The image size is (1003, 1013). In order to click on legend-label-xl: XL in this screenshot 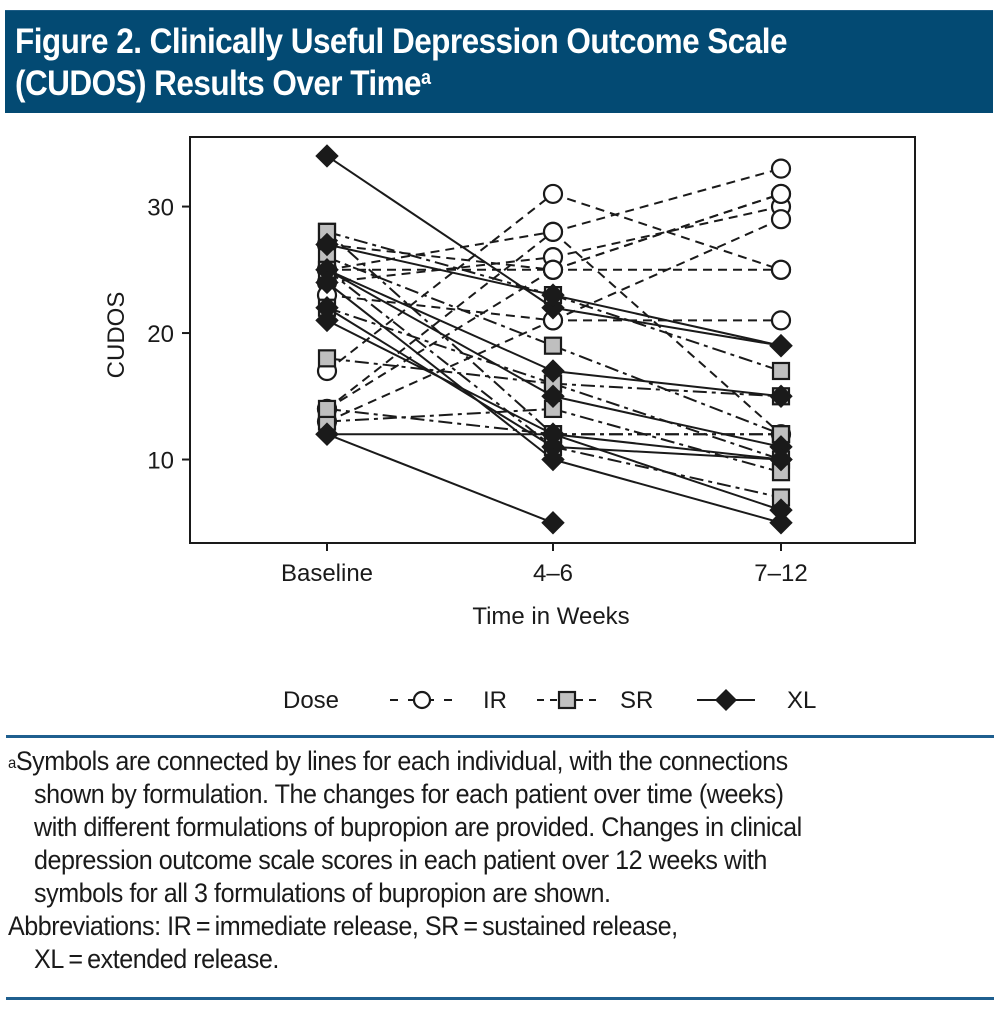, I will do `click(801, 700)`.